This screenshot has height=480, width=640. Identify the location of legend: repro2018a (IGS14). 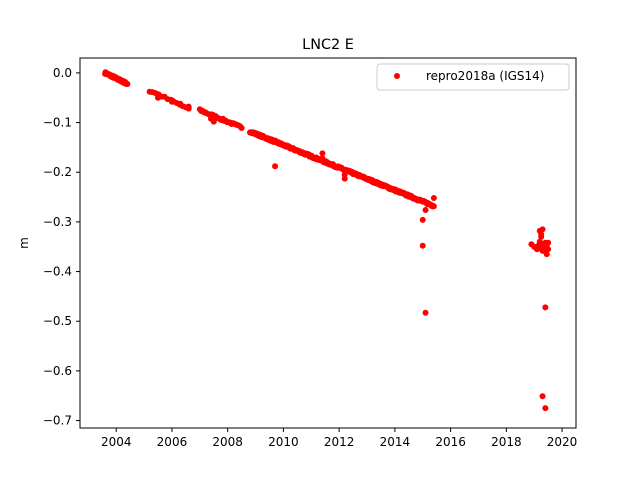
(473, 77).